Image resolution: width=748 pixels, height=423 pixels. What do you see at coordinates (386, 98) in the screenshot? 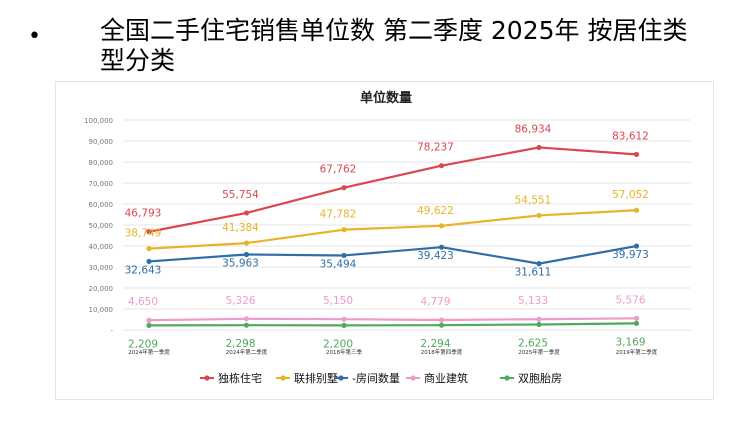
I see `chart-title: 单位数量` at bounding box center [386, 98].